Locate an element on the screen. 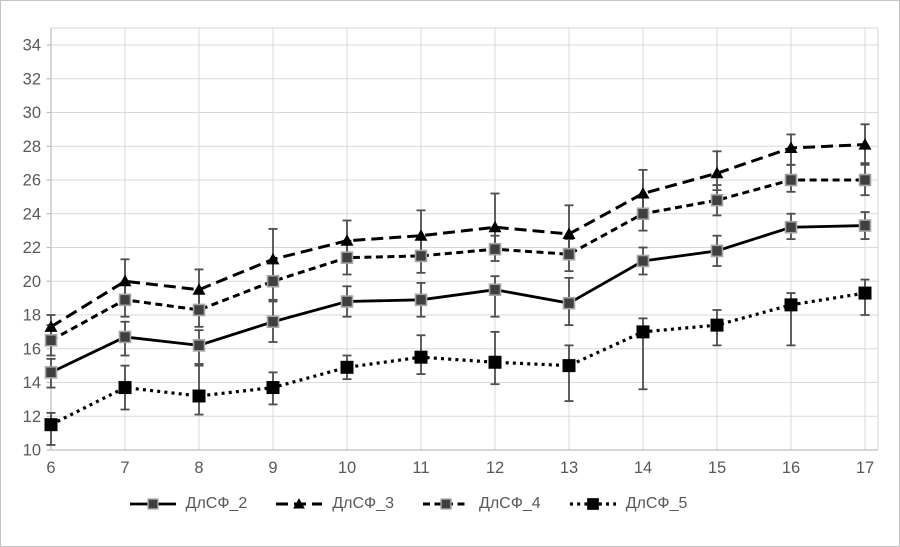 Image resolution: width=900 pixels, height=547 pixels. x-tick-label: 15 is located at coordinates (717, 468).